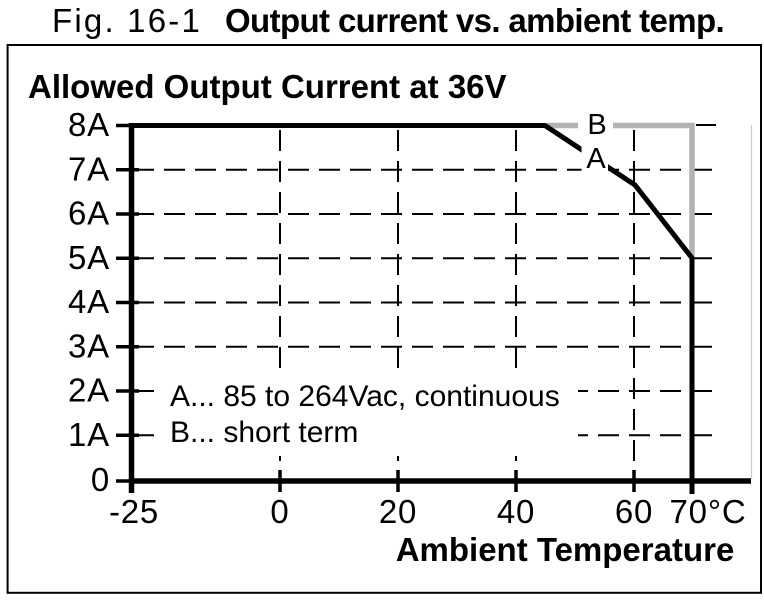 The width and height of the screenshot is (764, 603). Describe the element at coordinates (596, 159) in the screenshot. I see `svg-text: A` at that location.